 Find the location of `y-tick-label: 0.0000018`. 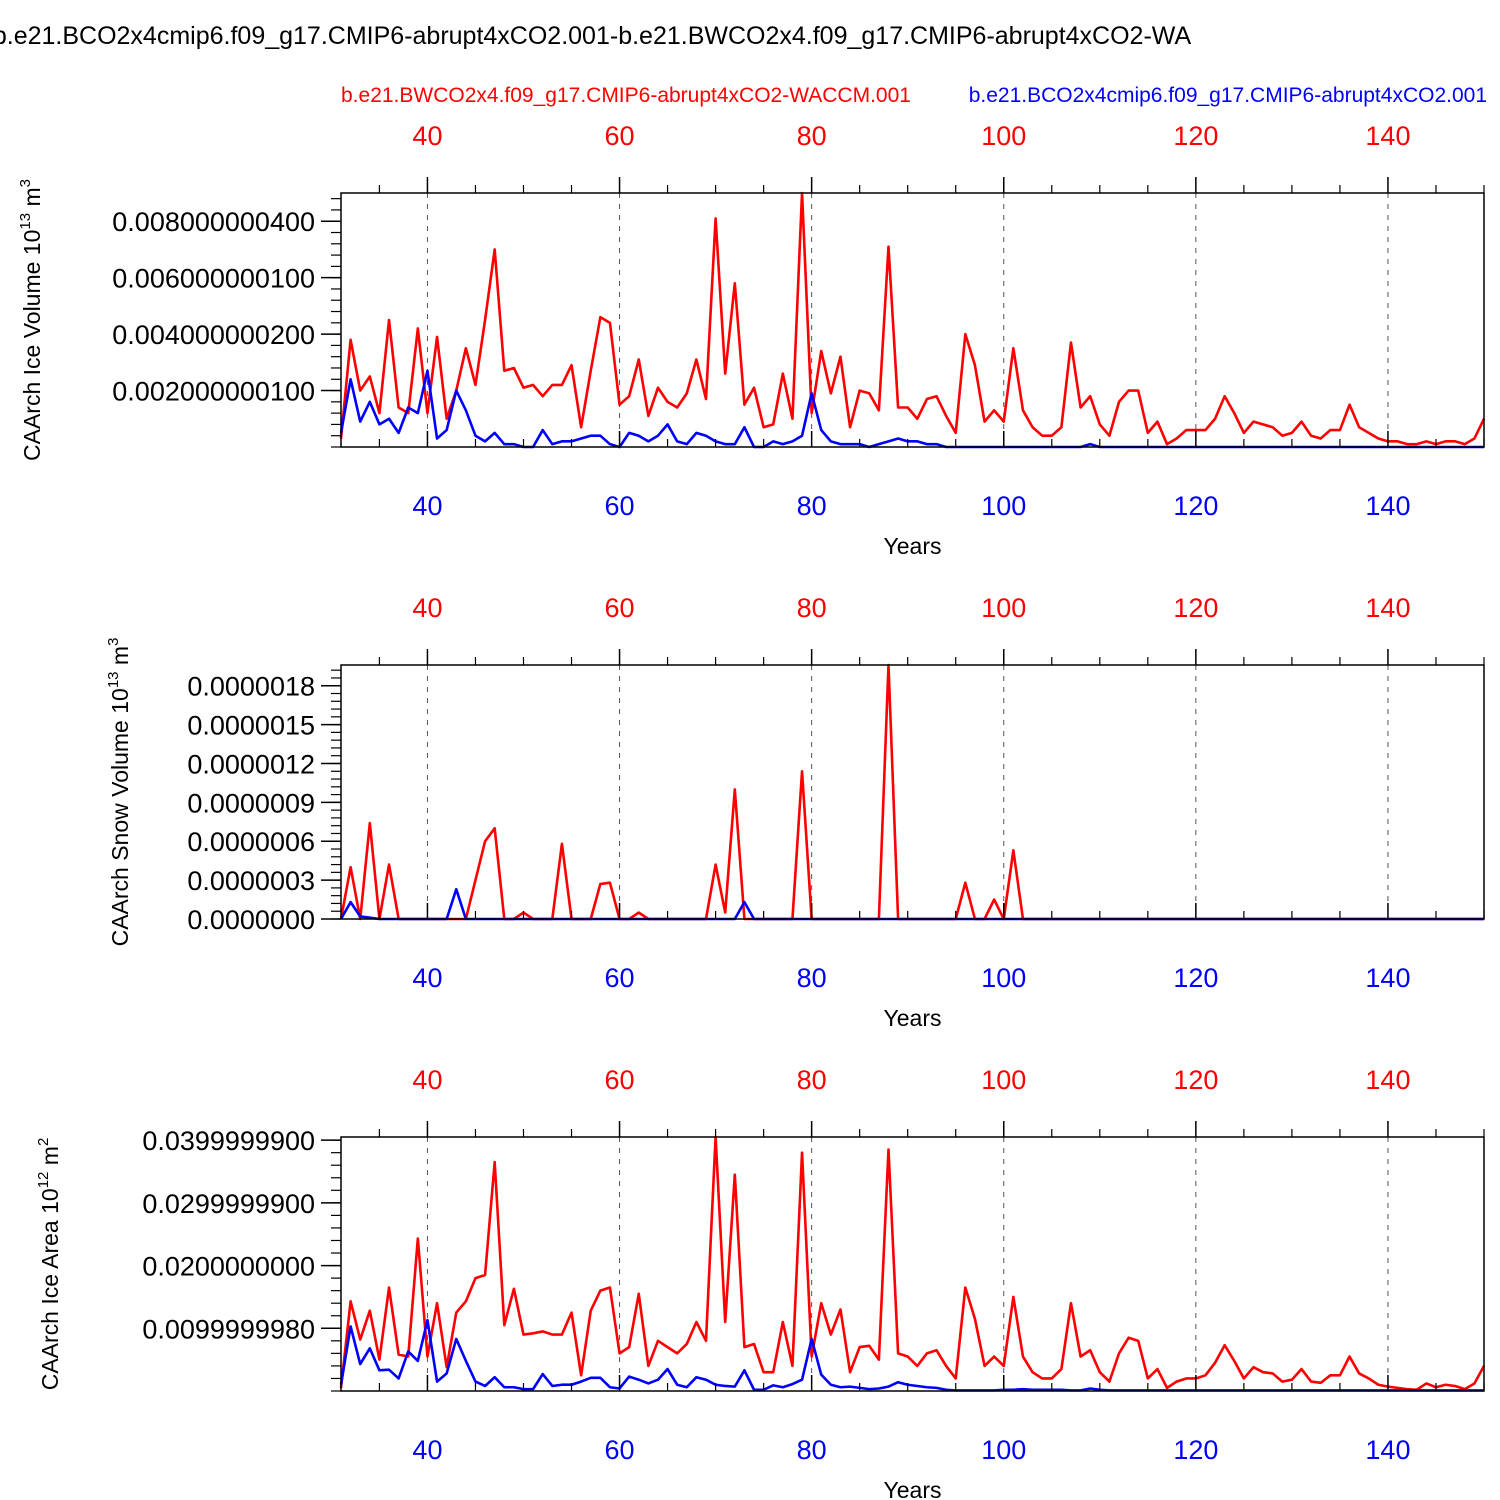

y-tick-label: 0.0000018 is located at coordinates (251, 687).